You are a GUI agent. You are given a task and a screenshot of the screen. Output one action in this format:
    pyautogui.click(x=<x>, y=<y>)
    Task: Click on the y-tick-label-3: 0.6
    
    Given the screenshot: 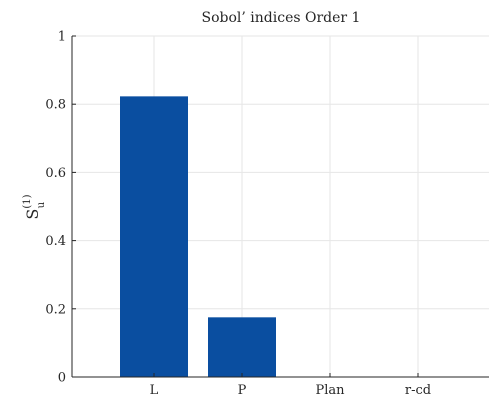 What is the action you would take?
    pyautogui.click(x=55, y=173)
    